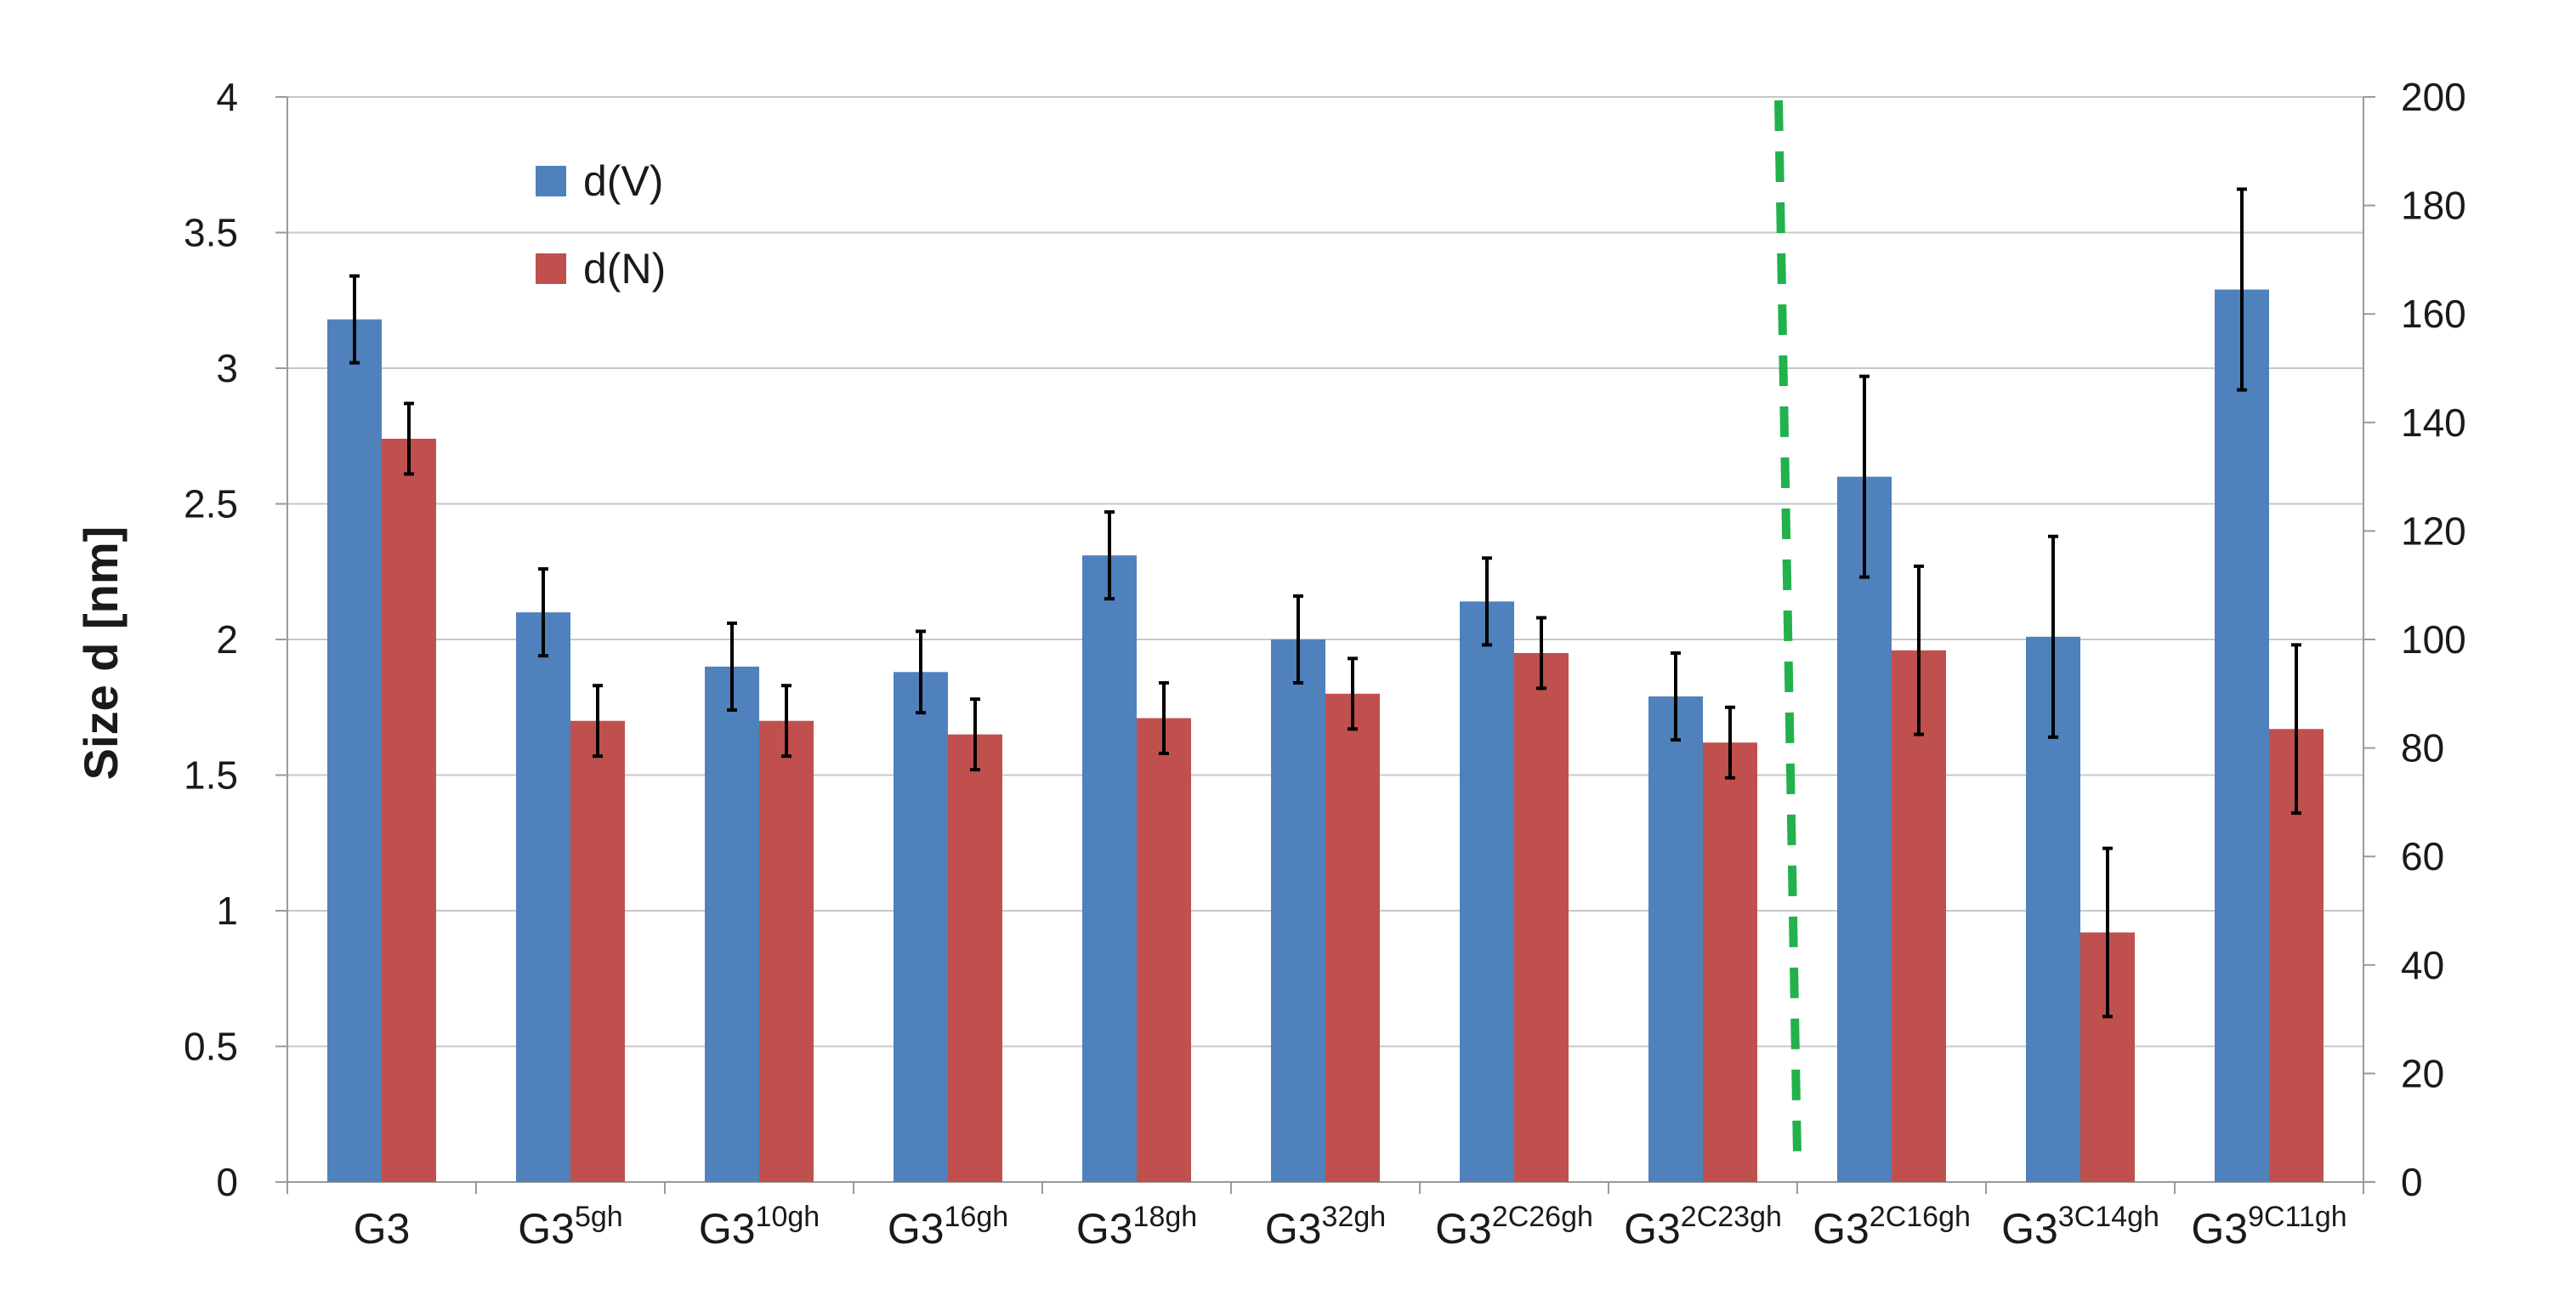 The width and height of the screenshot is (2576, 1290). Describe the element at coordinates (211, 1047) in the screenshot. I see `y-tick-label: 0.5` at that location.